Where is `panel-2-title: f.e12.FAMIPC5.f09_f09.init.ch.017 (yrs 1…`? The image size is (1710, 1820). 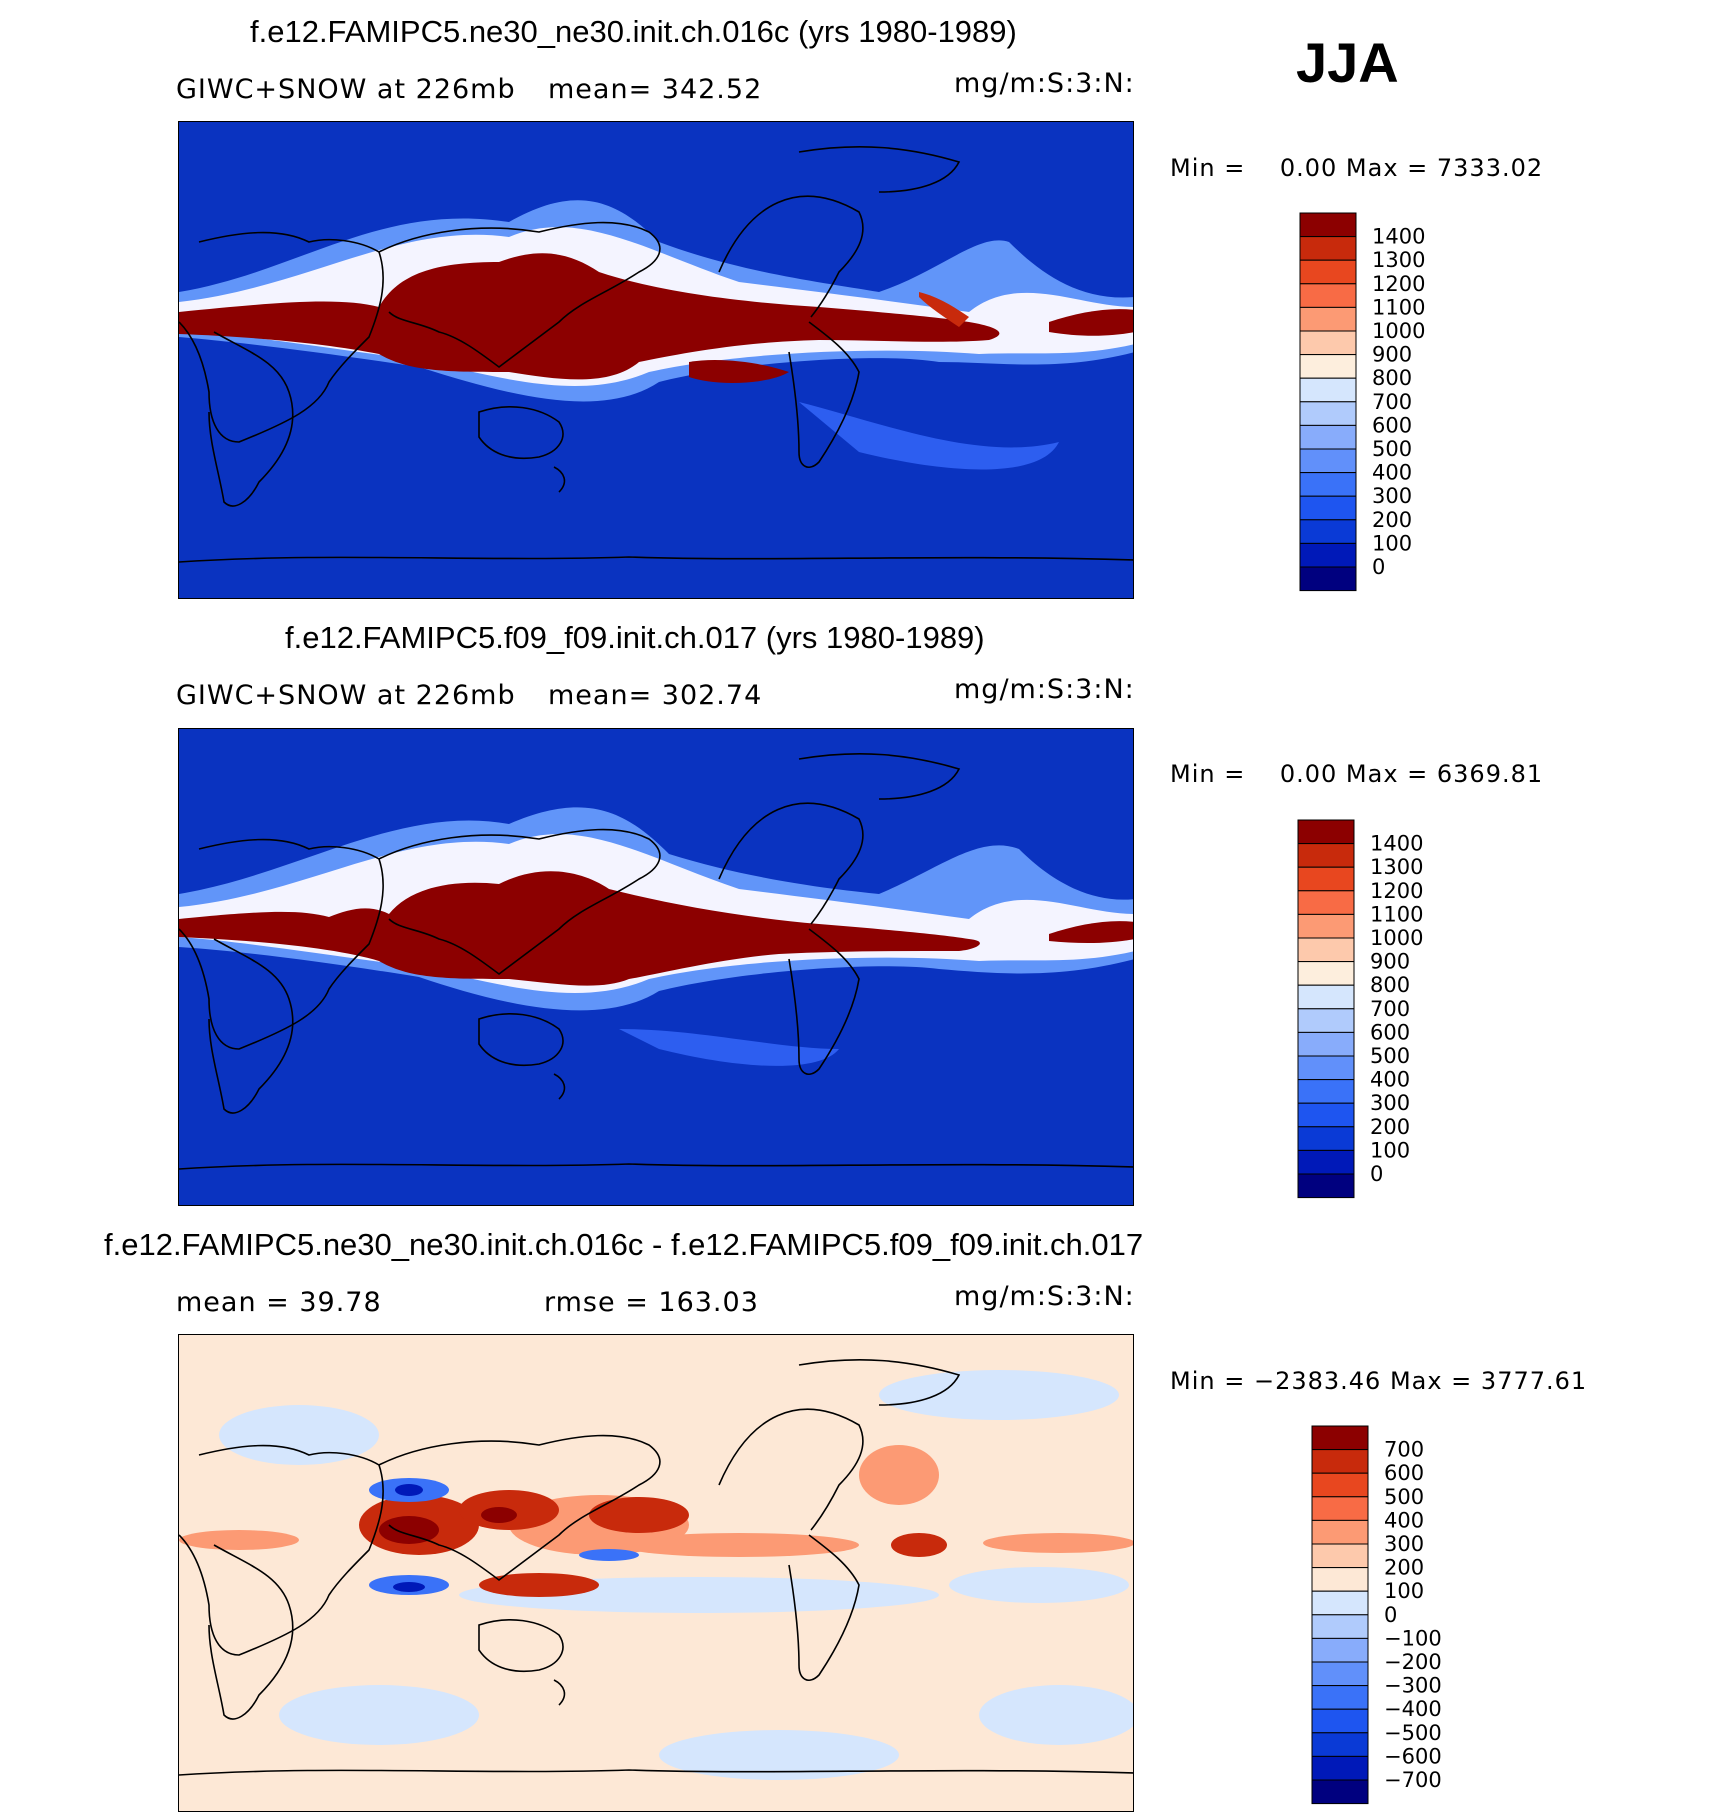
panel-2-title: f.e12.FAMIPC5.f09_f09.init.ch.017 (yrs 1… is located at coordinates (635, 637).